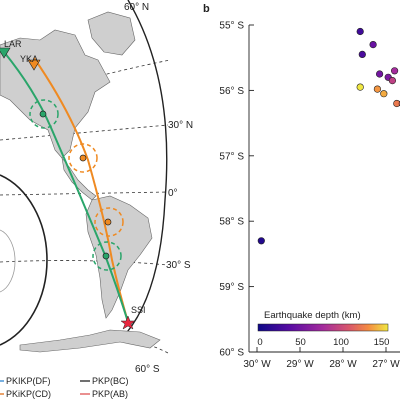 The height and width of the screenshot is (400, 400). What do you see at coordinates (312, 315) in the screenshot?
I see `colorbar-label: Earthquake depth (km)` at bounding box center [312, 315].